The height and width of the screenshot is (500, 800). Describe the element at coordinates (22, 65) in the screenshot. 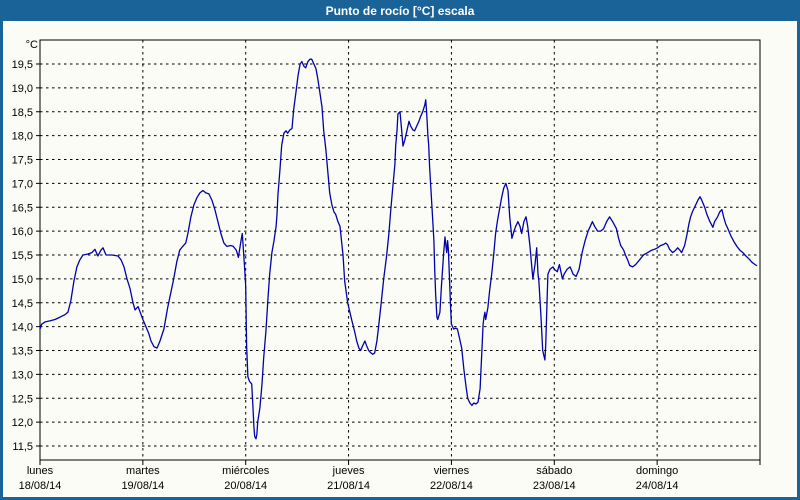

I see `y-axis-tick-label: 19,5` at that location.